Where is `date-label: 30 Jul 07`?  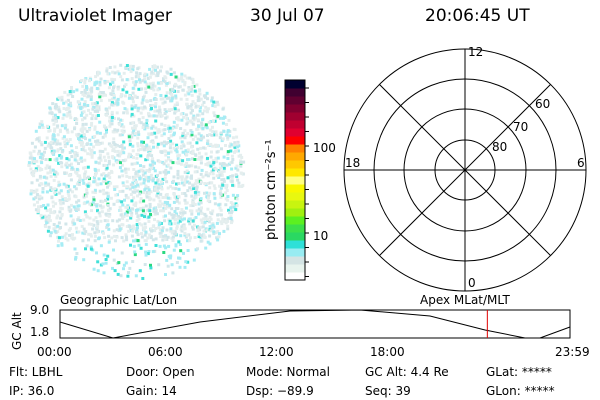 date-label: 30 Jul 07 is located at coordinates (287, 16).